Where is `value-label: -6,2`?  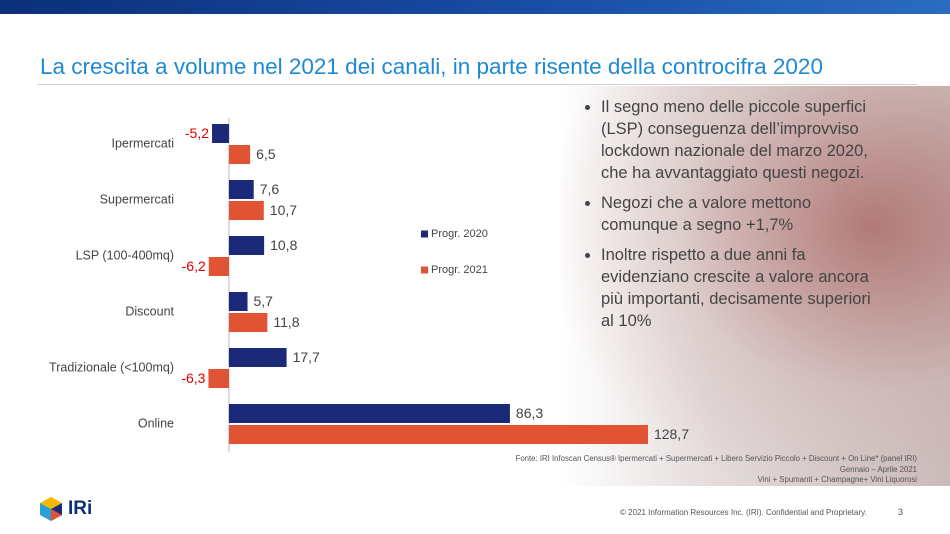 value-label: -6,2 is located at coordinates (194, 266).